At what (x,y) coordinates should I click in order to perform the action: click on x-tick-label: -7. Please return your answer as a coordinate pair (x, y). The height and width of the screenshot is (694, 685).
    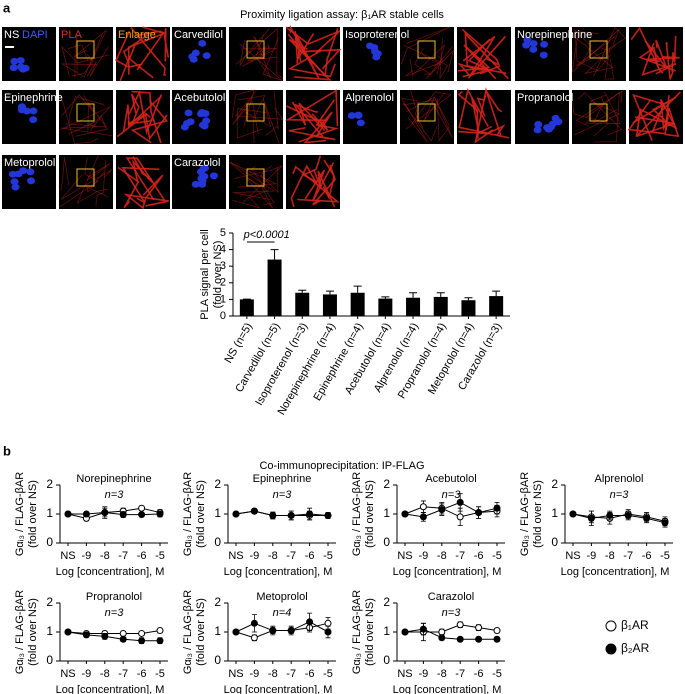
    Looking at the image, I should click on (460, 674).